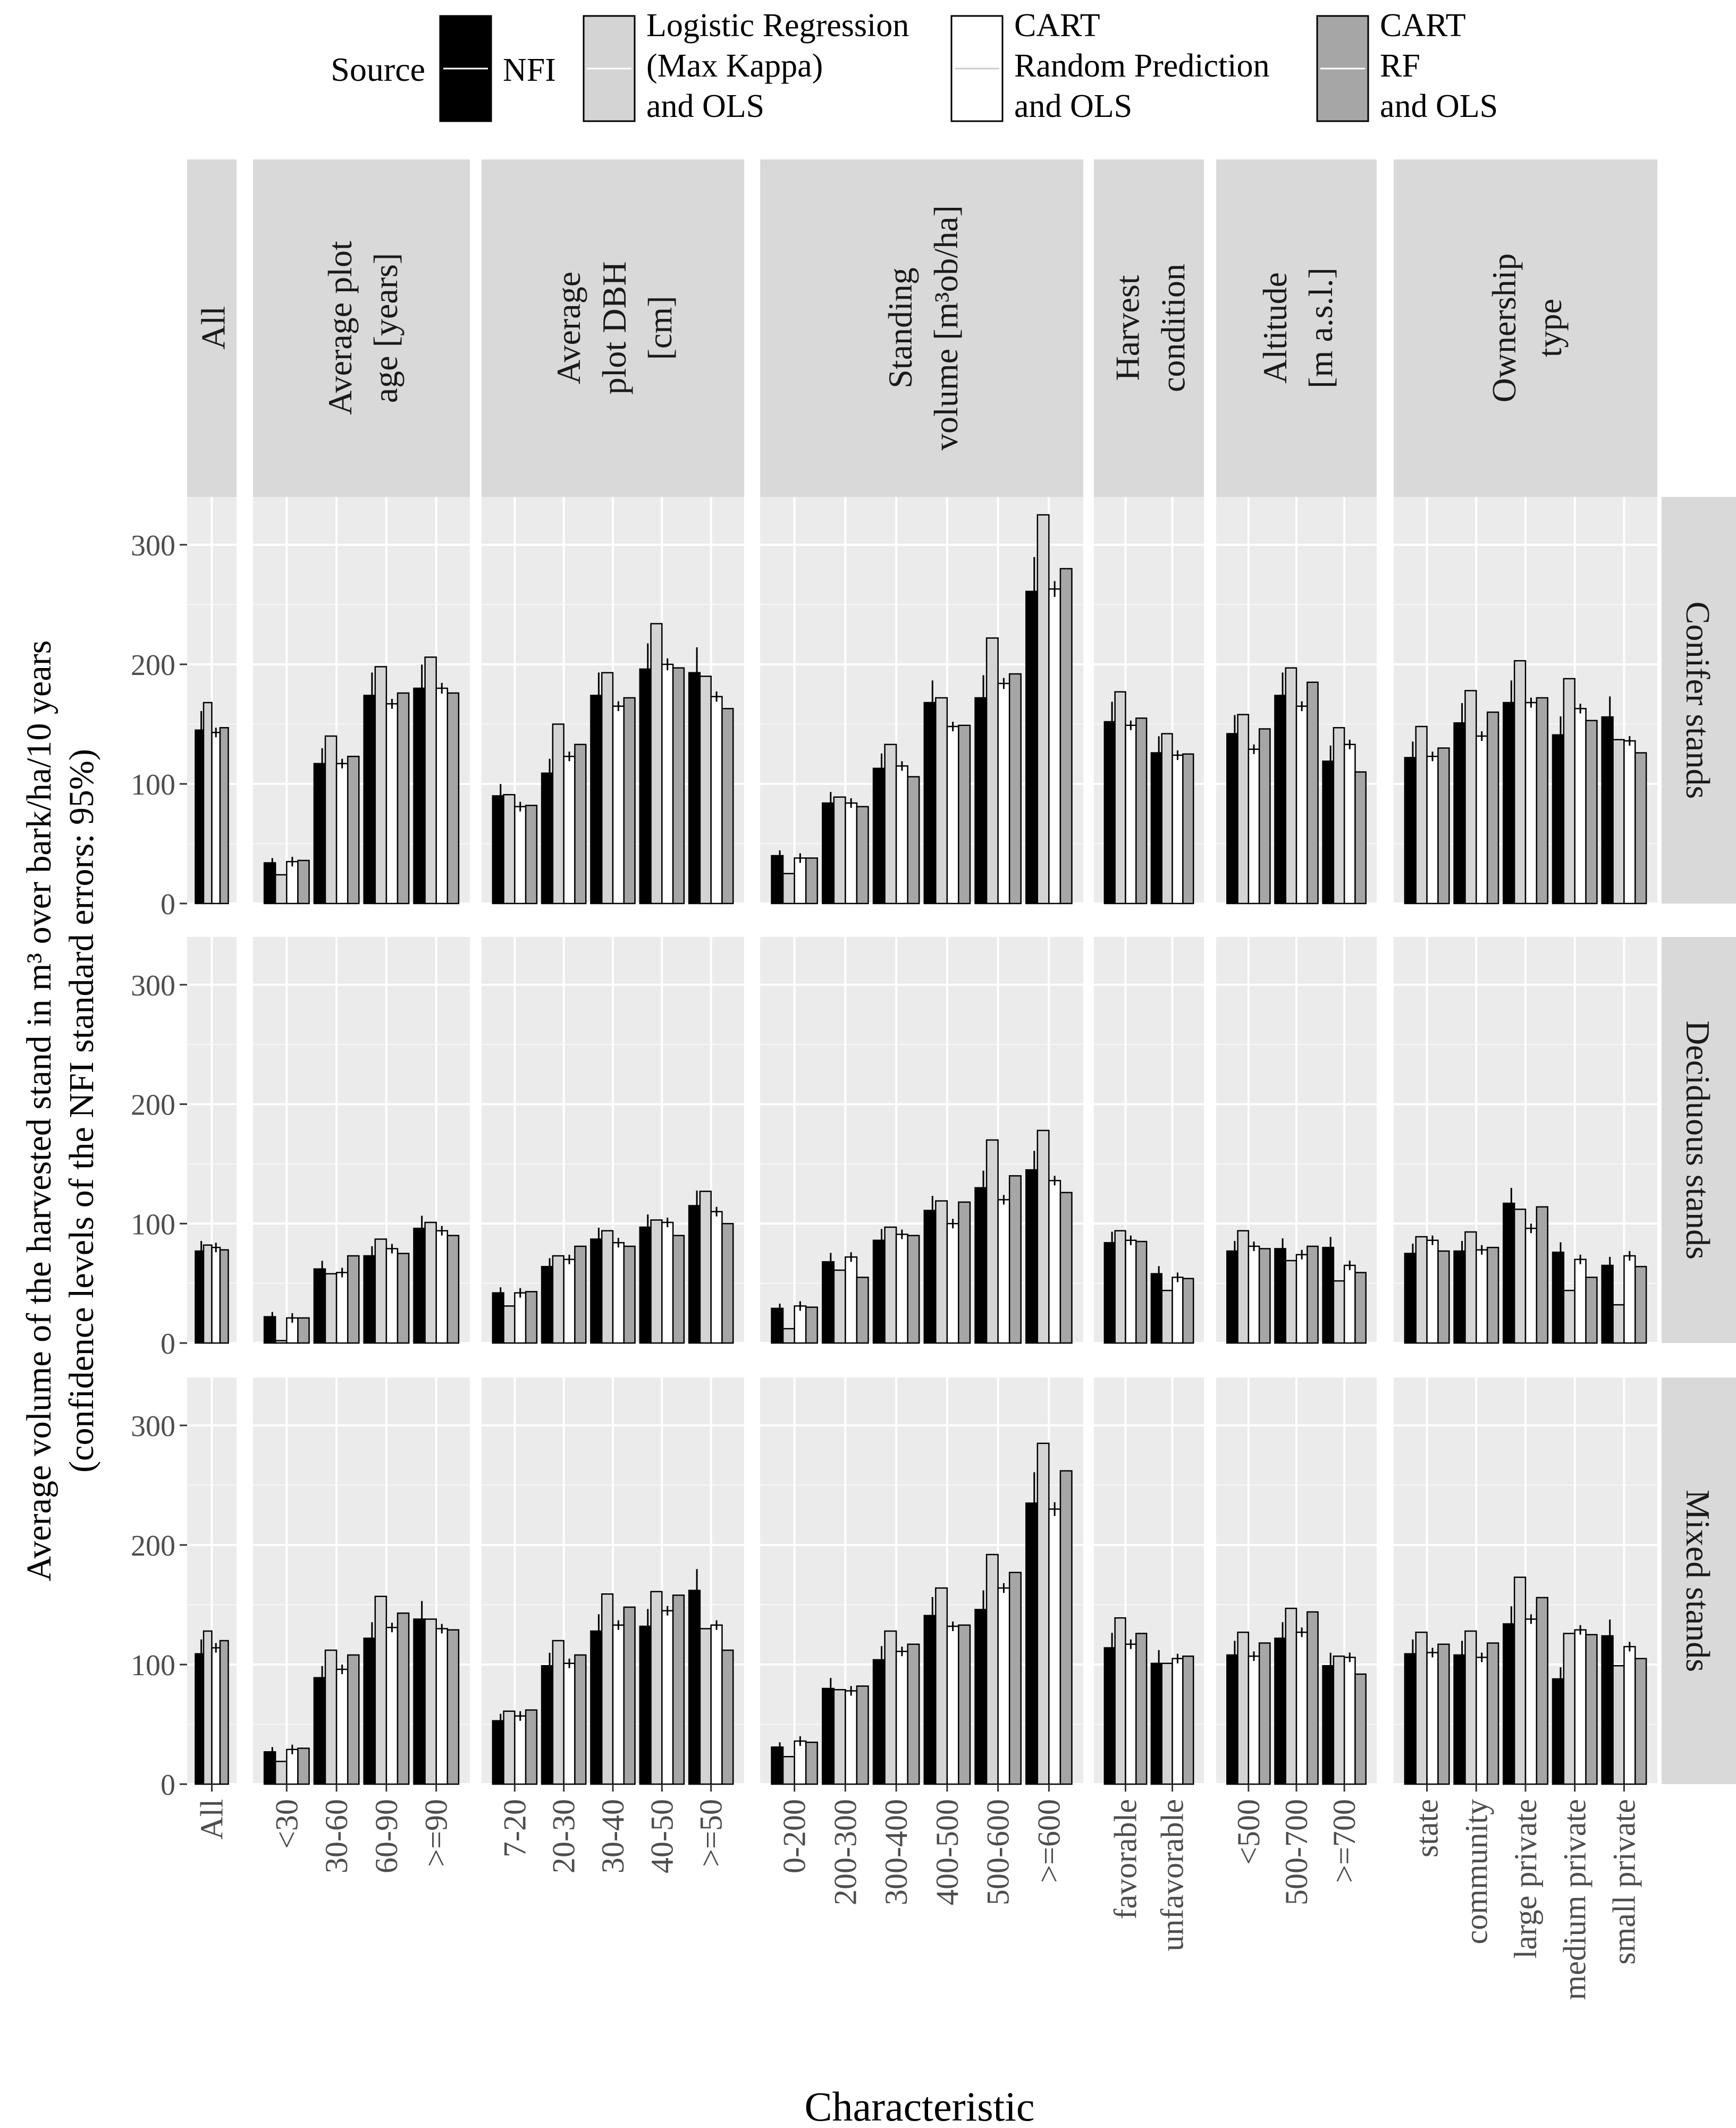 This screenshot has height=2128, width=1736. Describe the element at coordinates (378, 69) in the screenshot. I see `legend-title: Source` at that location.